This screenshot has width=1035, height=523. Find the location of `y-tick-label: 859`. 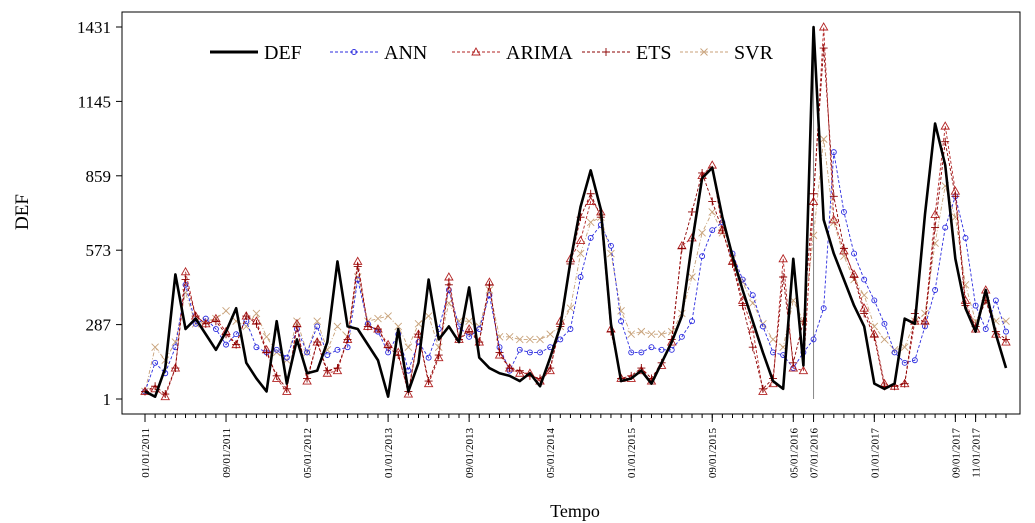

y-tick-label: 859 is located at coordinates (99, 176).